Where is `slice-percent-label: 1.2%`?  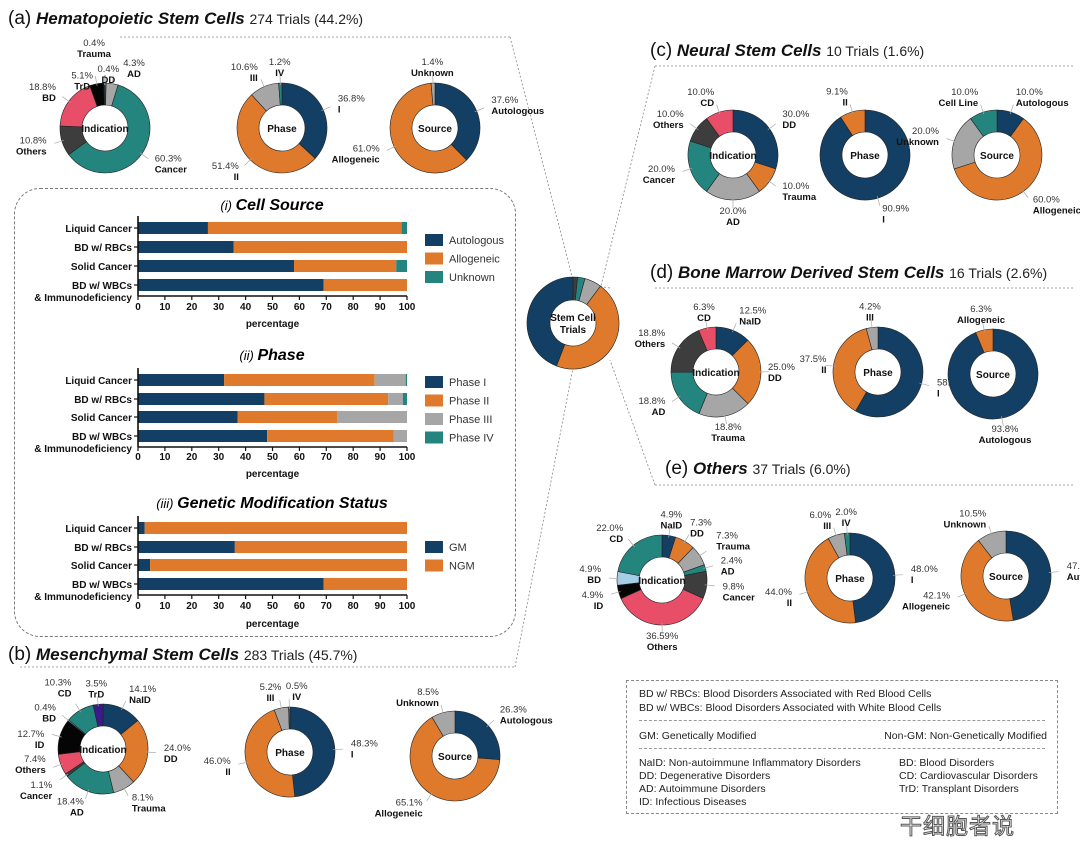
slice-percent-label: 1.2% is located at coordinates (280, 62).